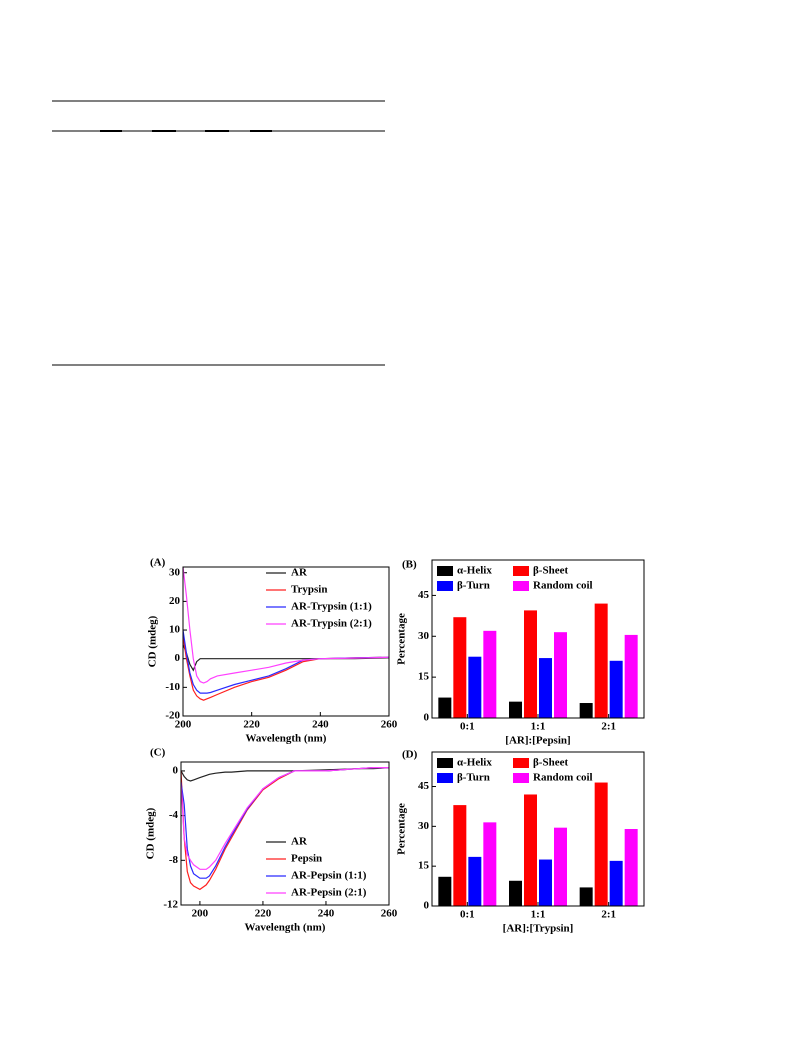 This screenshot has height=1057, width=793. Describe the element at coordinates (409, 565) in the screenshot. I see `panel-label: (B)` at that location.